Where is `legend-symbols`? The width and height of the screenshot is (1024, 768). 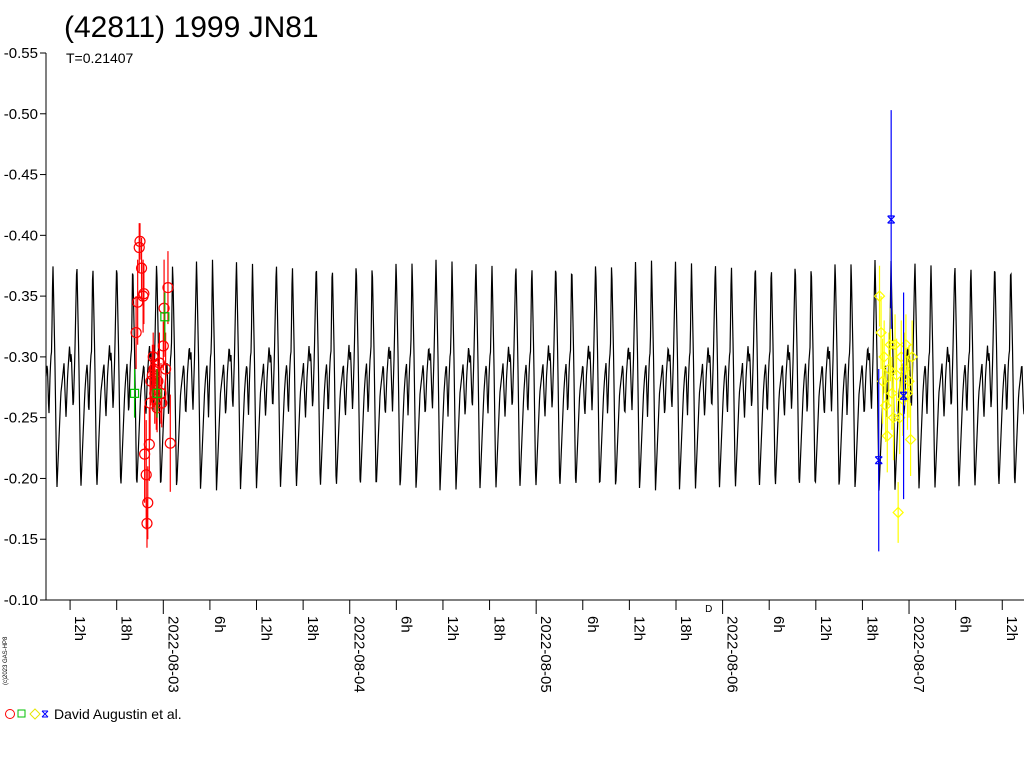 legend-symbols is located at coordinates (27, 714).